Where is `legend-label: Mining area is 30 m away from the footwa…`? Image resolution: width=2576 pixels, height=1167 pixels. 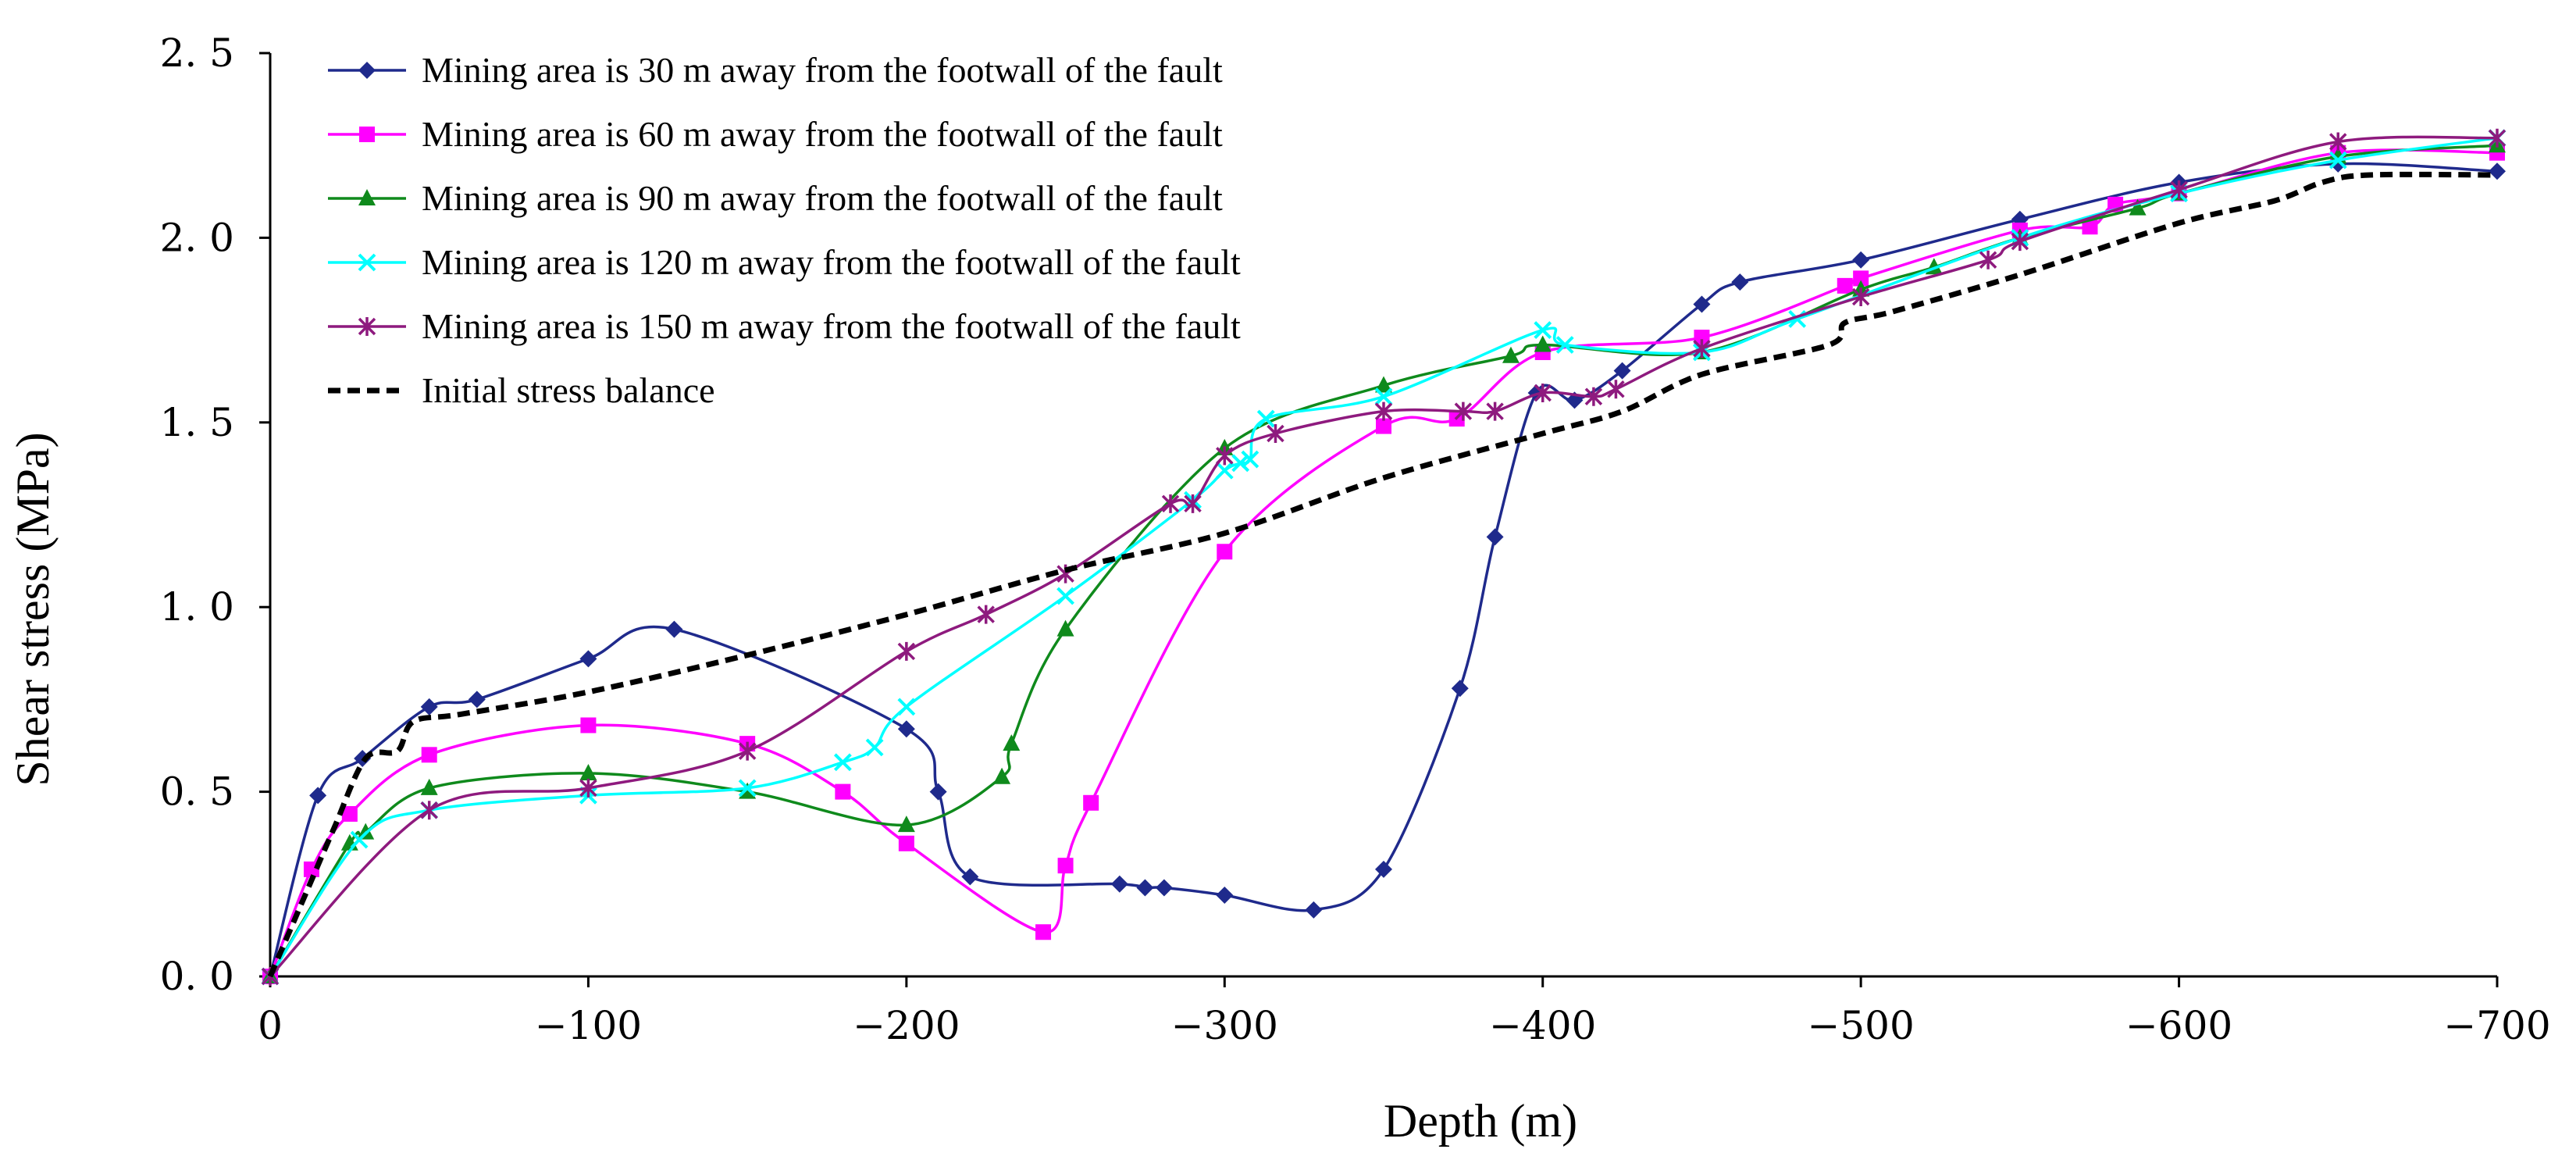 legend-label: Mining area is 30 m away from the footwa… is located at coordinates (822, 70).